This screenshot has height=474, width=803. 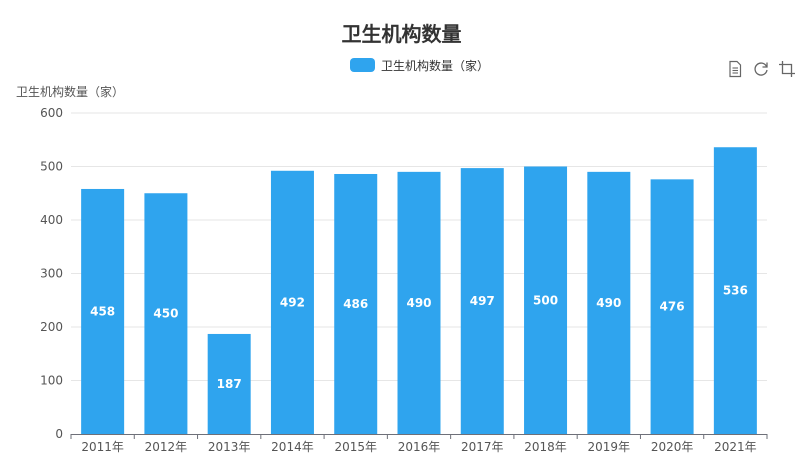 What do you see at coordinates (51, 220) in the screenshot?
I see `y-tick-label: 400` at bounding box center [51, 220].